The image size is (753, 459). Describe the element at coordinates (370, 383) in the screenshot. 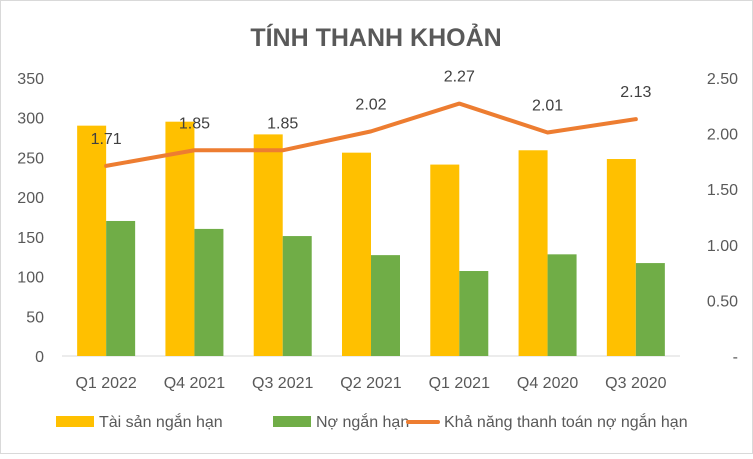

I see `x-tick-label: Q2 2021` at that location.